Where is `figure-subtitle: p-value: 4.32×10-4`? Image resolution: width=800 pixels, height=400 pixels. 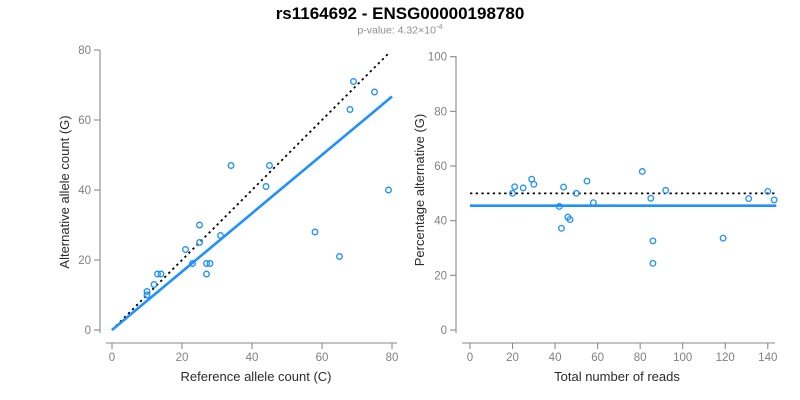 figure-subtitle: p-value: 4.32×10-4 is located at coordinates (400, 29).